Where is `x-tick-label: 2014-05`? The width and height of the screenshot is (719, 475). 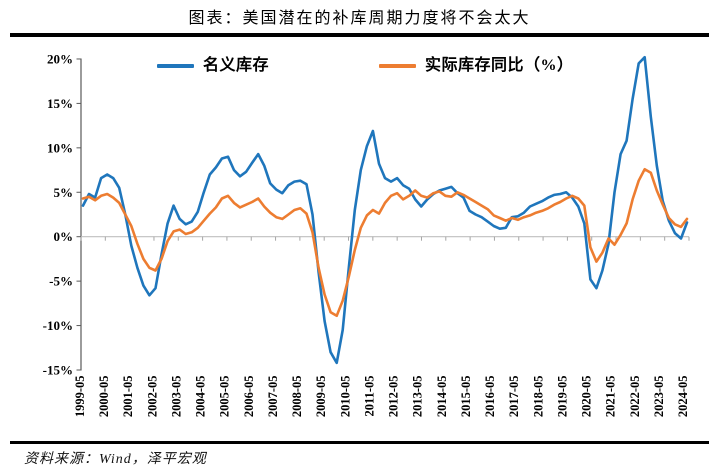
x-tick-label: 2014-05 is located at coordinates (442, 397).